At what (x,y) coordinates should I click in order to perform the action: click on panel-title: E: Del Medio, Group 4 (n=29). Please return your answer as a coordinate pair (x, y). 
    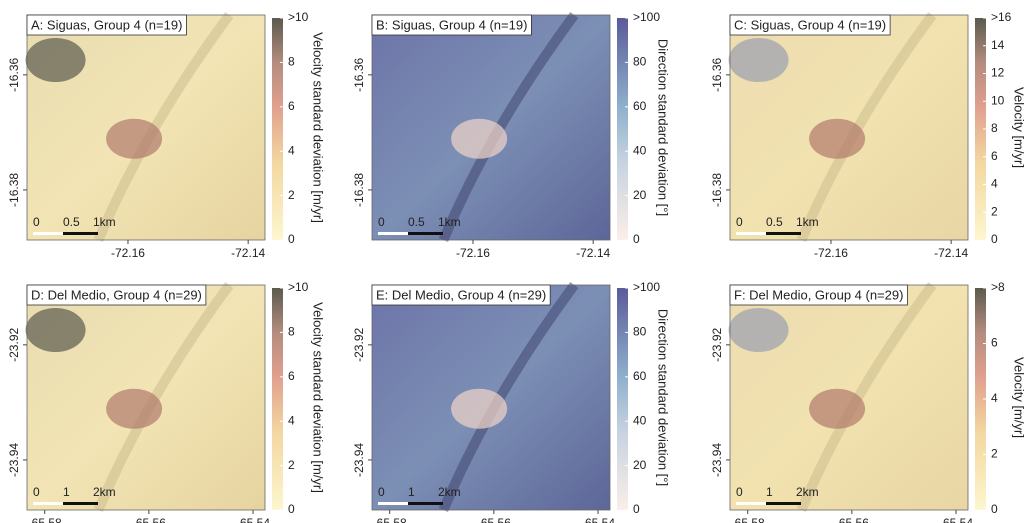
    Looking at the image, I should click on (461, 294).